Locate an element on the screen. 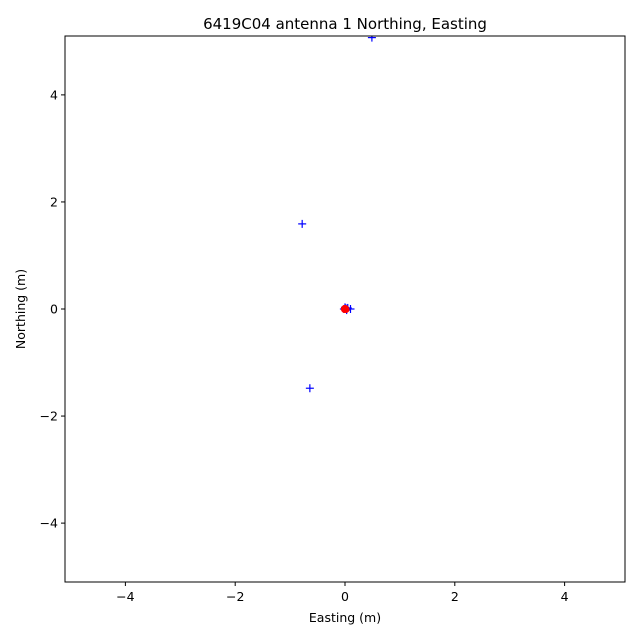 The width and height of the screenshot is (640, 640). x-axis-label: Easting (m) is located at coordinates (345, 617).